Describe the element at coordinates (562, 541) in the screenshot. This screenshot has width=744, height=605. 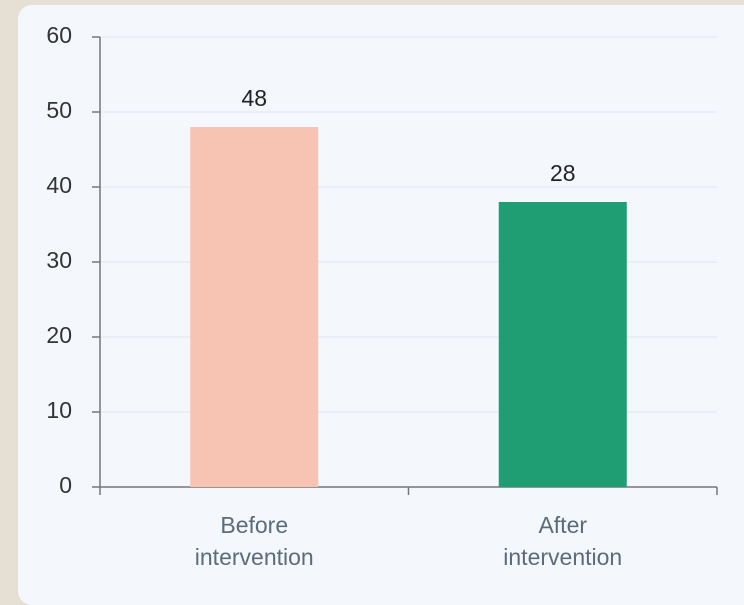
I see `x-tick-label: After intervention` at that location.